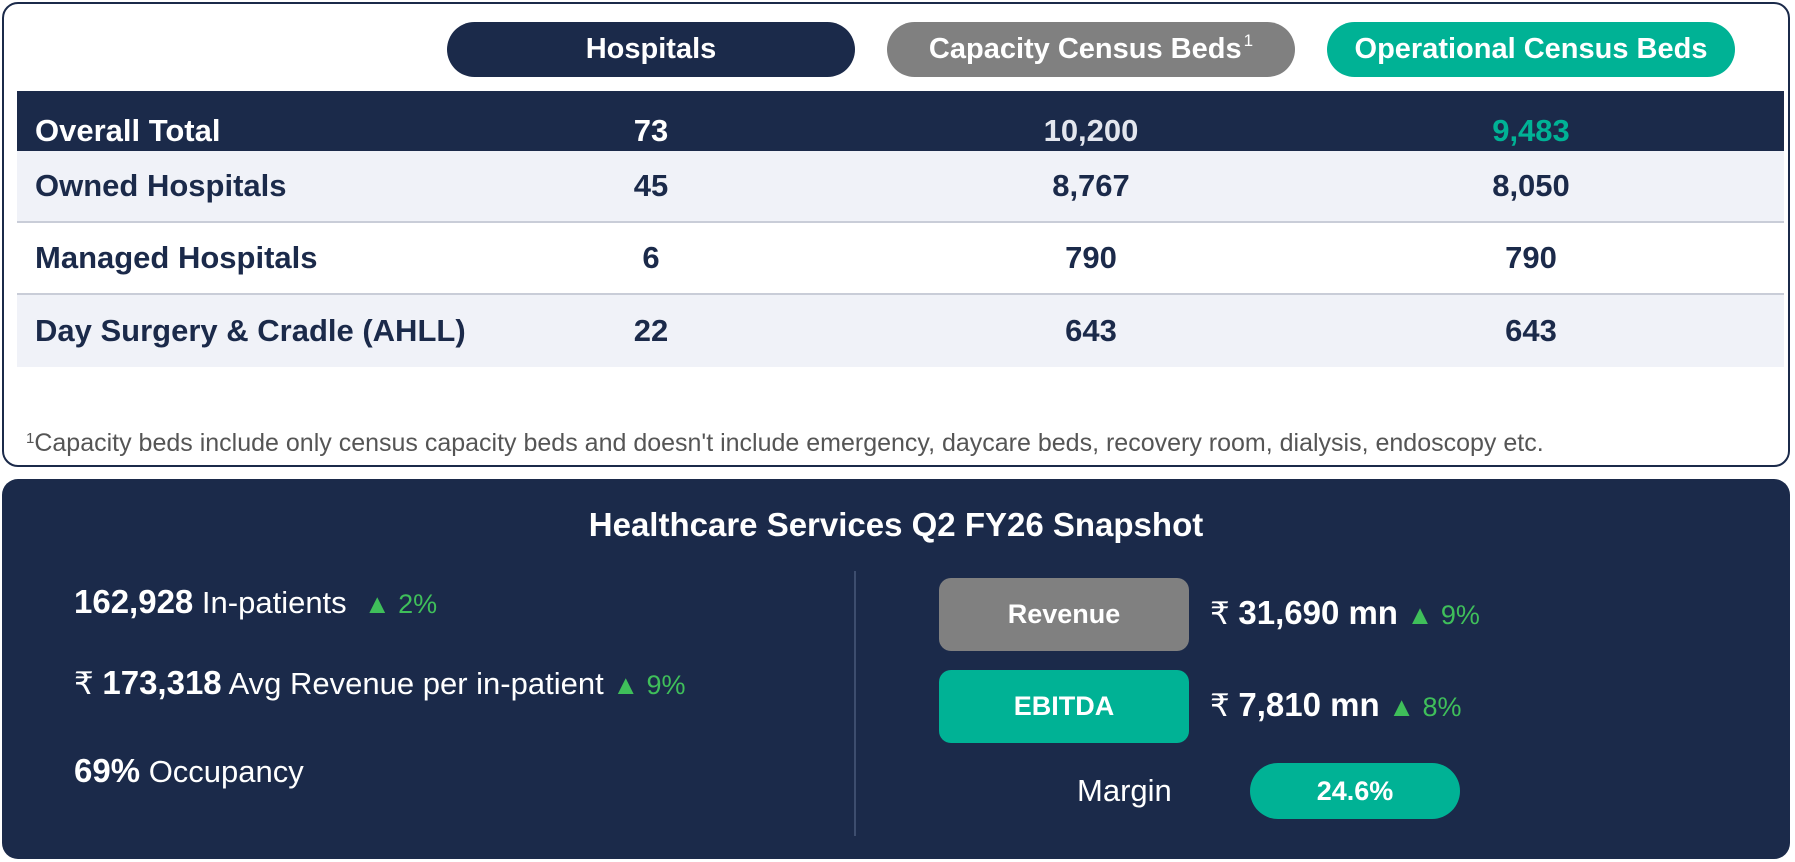 This screenshot has height=862, width=1795. Describe the element at coordinates (1425, 707) in the screenshot. I see `ebitda-change: ▲ 8%` at that location.